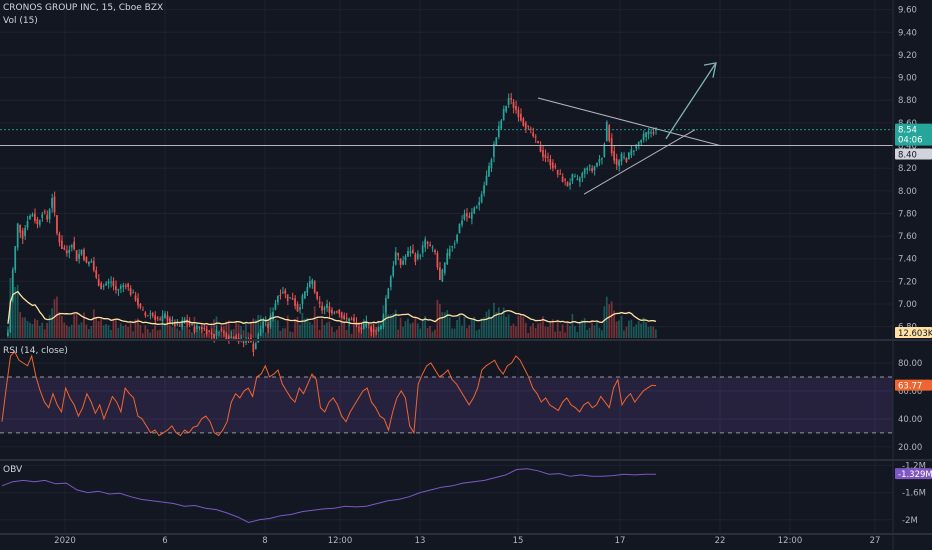  What do you see at coordinates (907, 33) in the screenshot?
I see `price-tick-label: 9.40` at bounding box center [907, 33].